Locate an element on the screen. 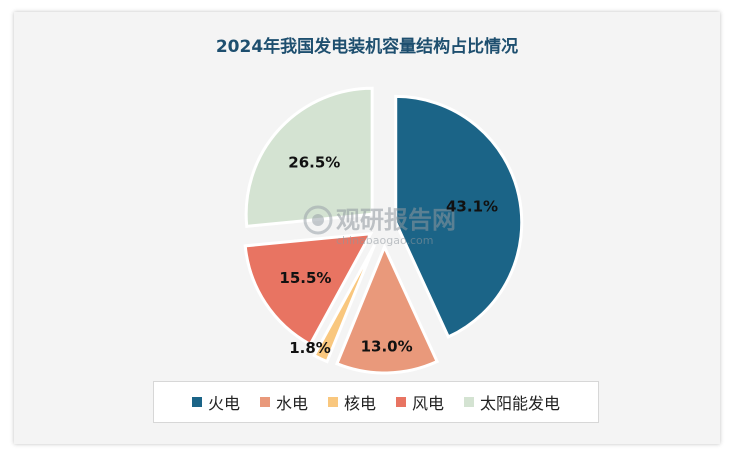  legend: 火电 水电 核电 风电 太阳能发电 is located at coordinates (376, 402).